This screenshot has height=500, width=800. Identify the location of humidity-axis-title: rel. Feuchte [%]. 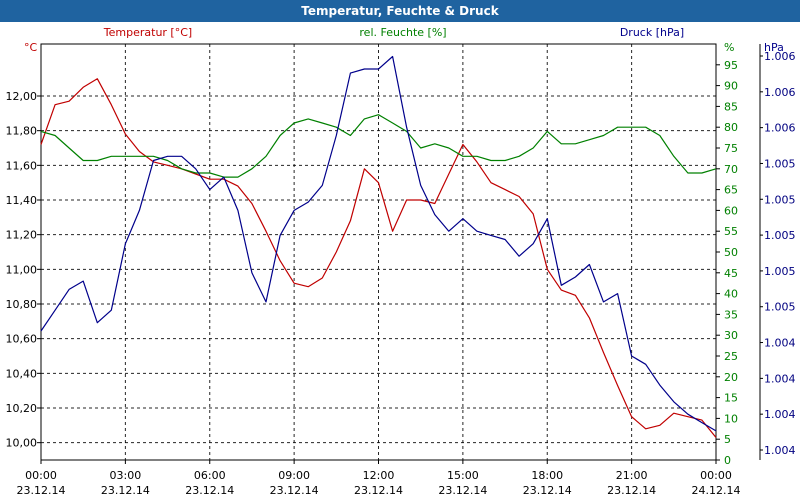
(402, 32).